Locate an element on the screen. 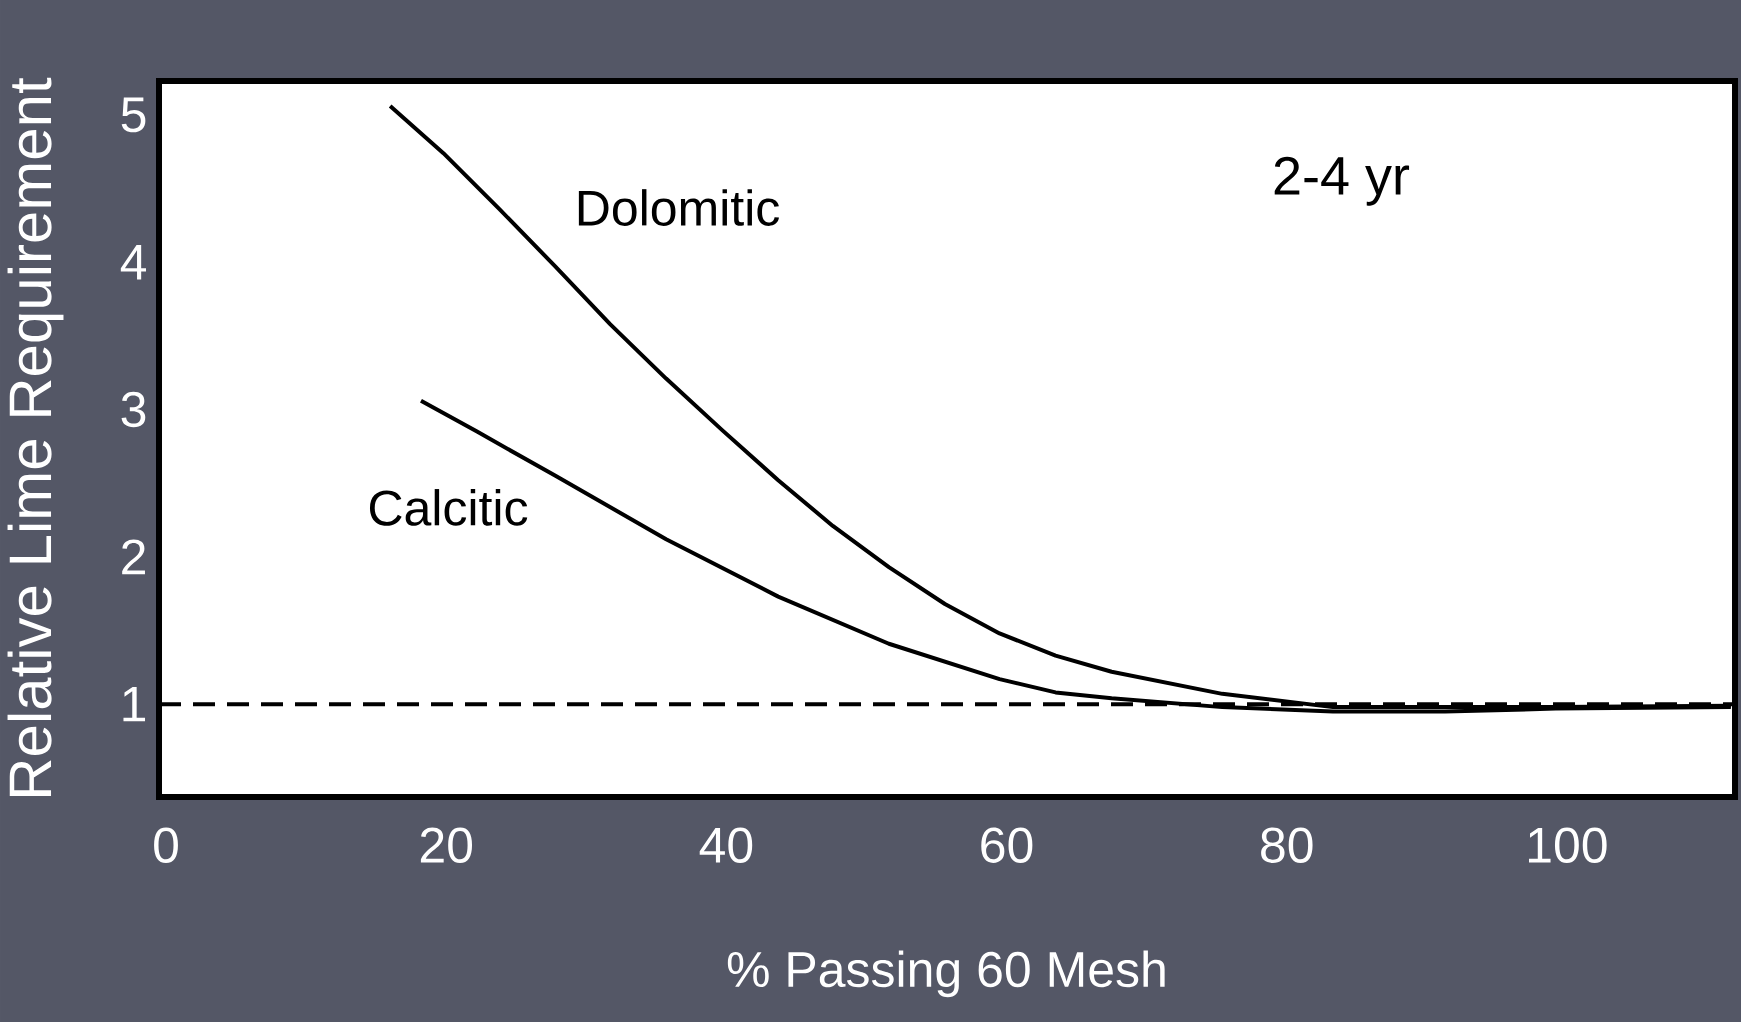 The image size is (1741, 1022). series-label: Calcitic is located at coordinates (448, 507).